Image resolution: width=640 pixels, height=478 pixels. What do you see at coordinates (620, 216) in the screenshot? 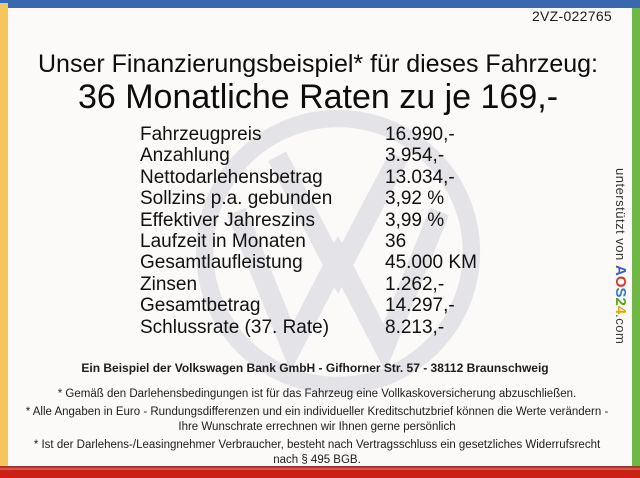
I see `sponsor-prefix: unterstützt von` at bounding box center [620, 216].